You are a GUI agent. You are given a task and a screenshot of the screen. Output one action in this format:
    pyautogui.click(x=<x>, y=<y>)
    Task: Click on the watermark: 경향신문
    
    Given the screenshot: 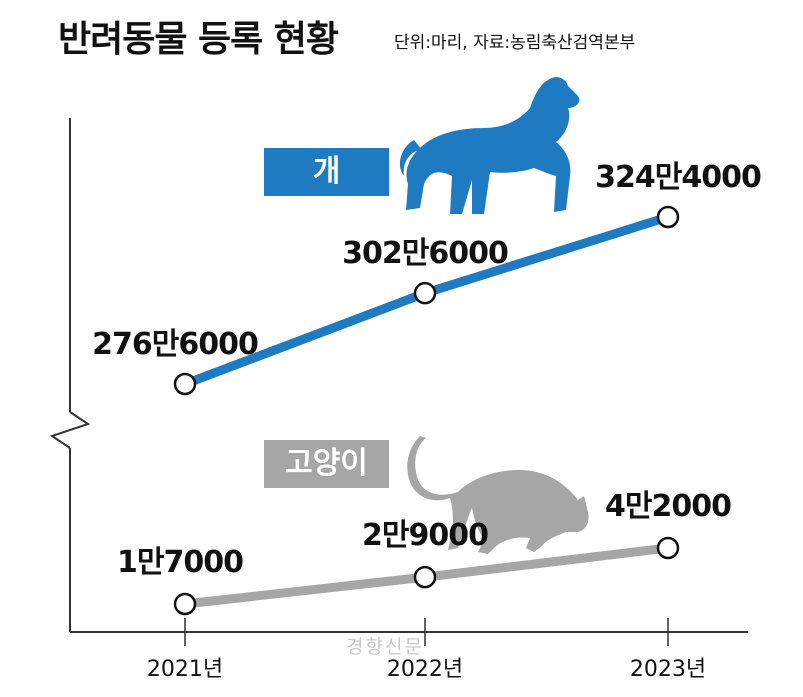 What is the action you would take?
    pyautogui.click(x=385, y=647)
    